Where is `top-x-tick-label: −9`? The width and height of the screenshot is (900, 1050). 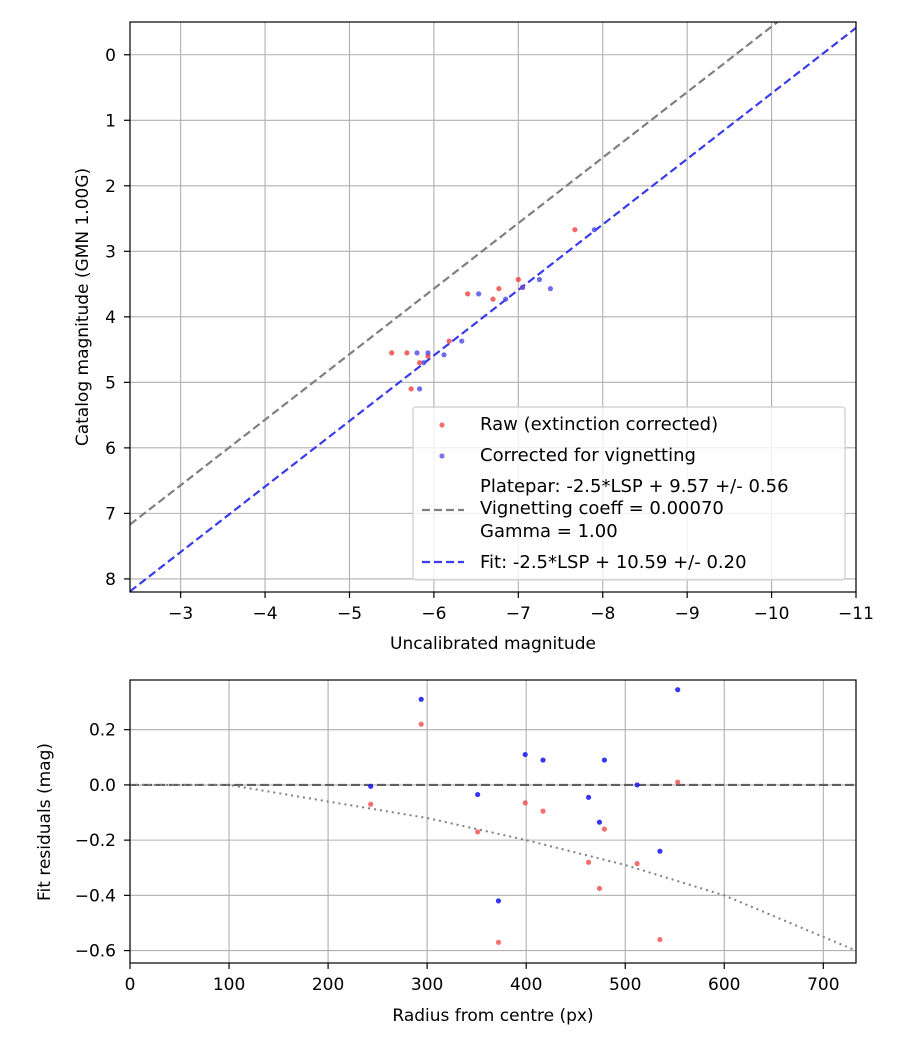 top-x-tick-label: −9 is located at coordinates (687, 614).